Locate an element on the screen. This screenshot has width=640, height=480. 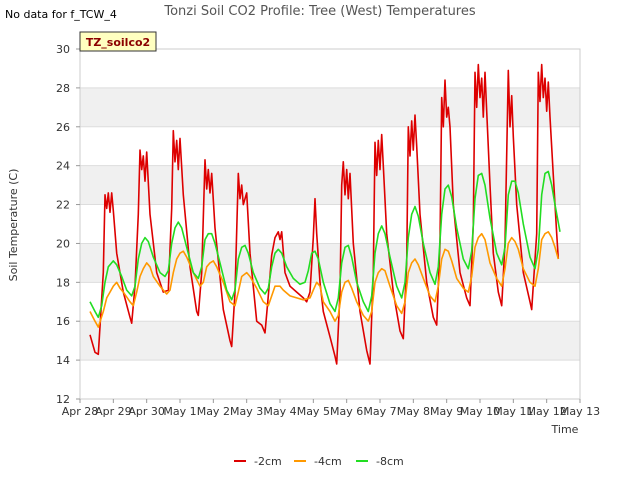
y-tick-label: 26 is located at coordinates (63, 127).